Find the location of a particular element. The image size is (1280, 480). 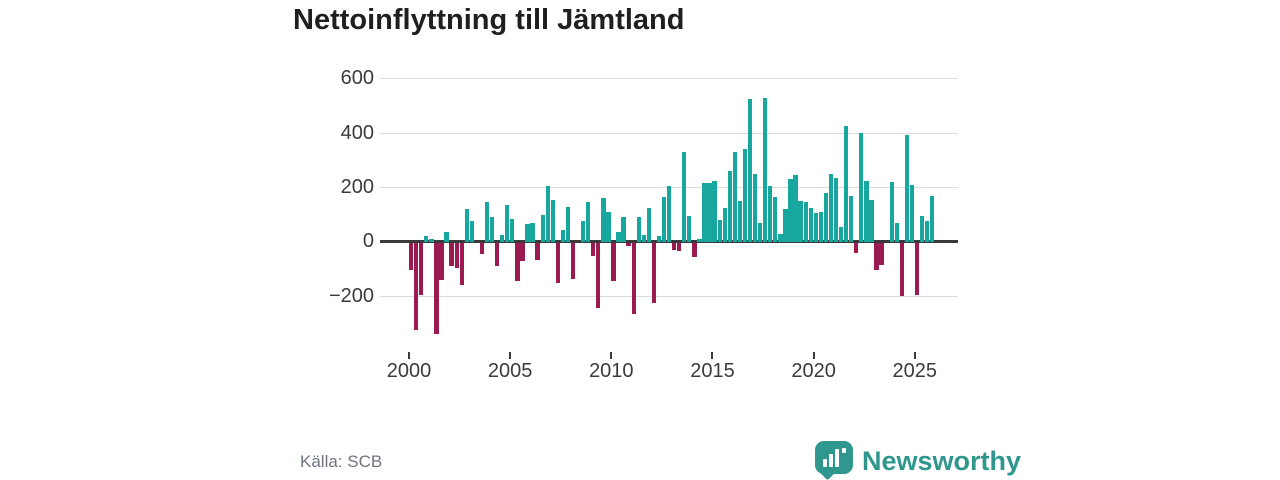

bar-2017-Q3 is located at coordinates (765, 169).